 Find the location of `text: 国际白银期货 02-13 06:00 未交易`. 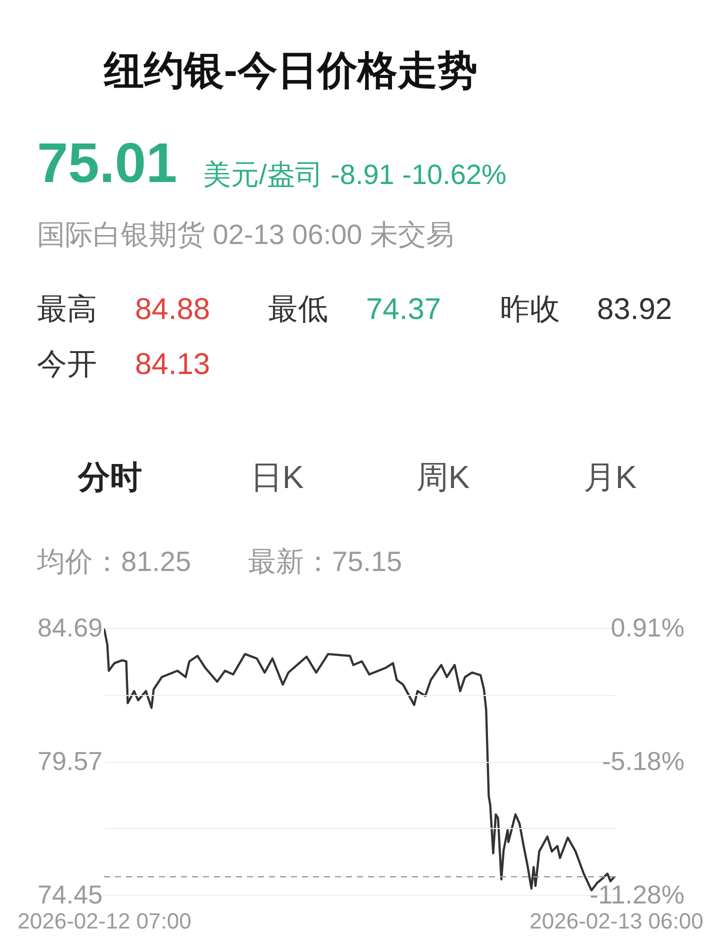

text: 国际白银期货 02-13 06:00 未交易 is located at coordinates (245, 234).